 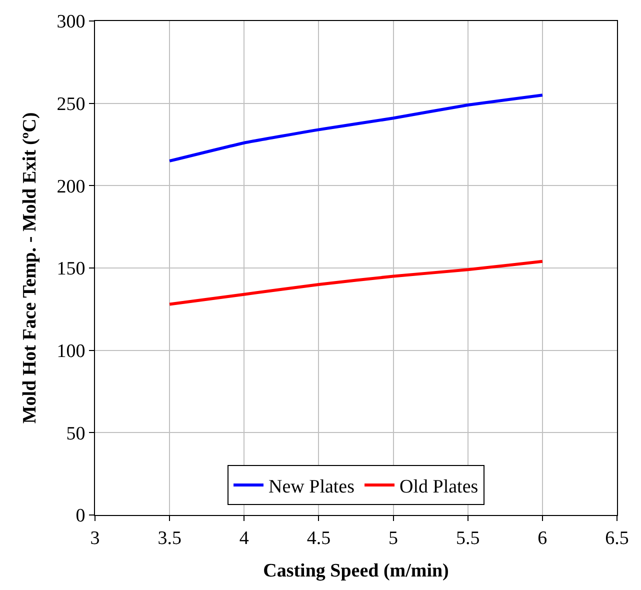 What do you see at coordinates (71, 22) in the screenshot?
I see `y-tick-label: 300` at bounding box center [71, 22].